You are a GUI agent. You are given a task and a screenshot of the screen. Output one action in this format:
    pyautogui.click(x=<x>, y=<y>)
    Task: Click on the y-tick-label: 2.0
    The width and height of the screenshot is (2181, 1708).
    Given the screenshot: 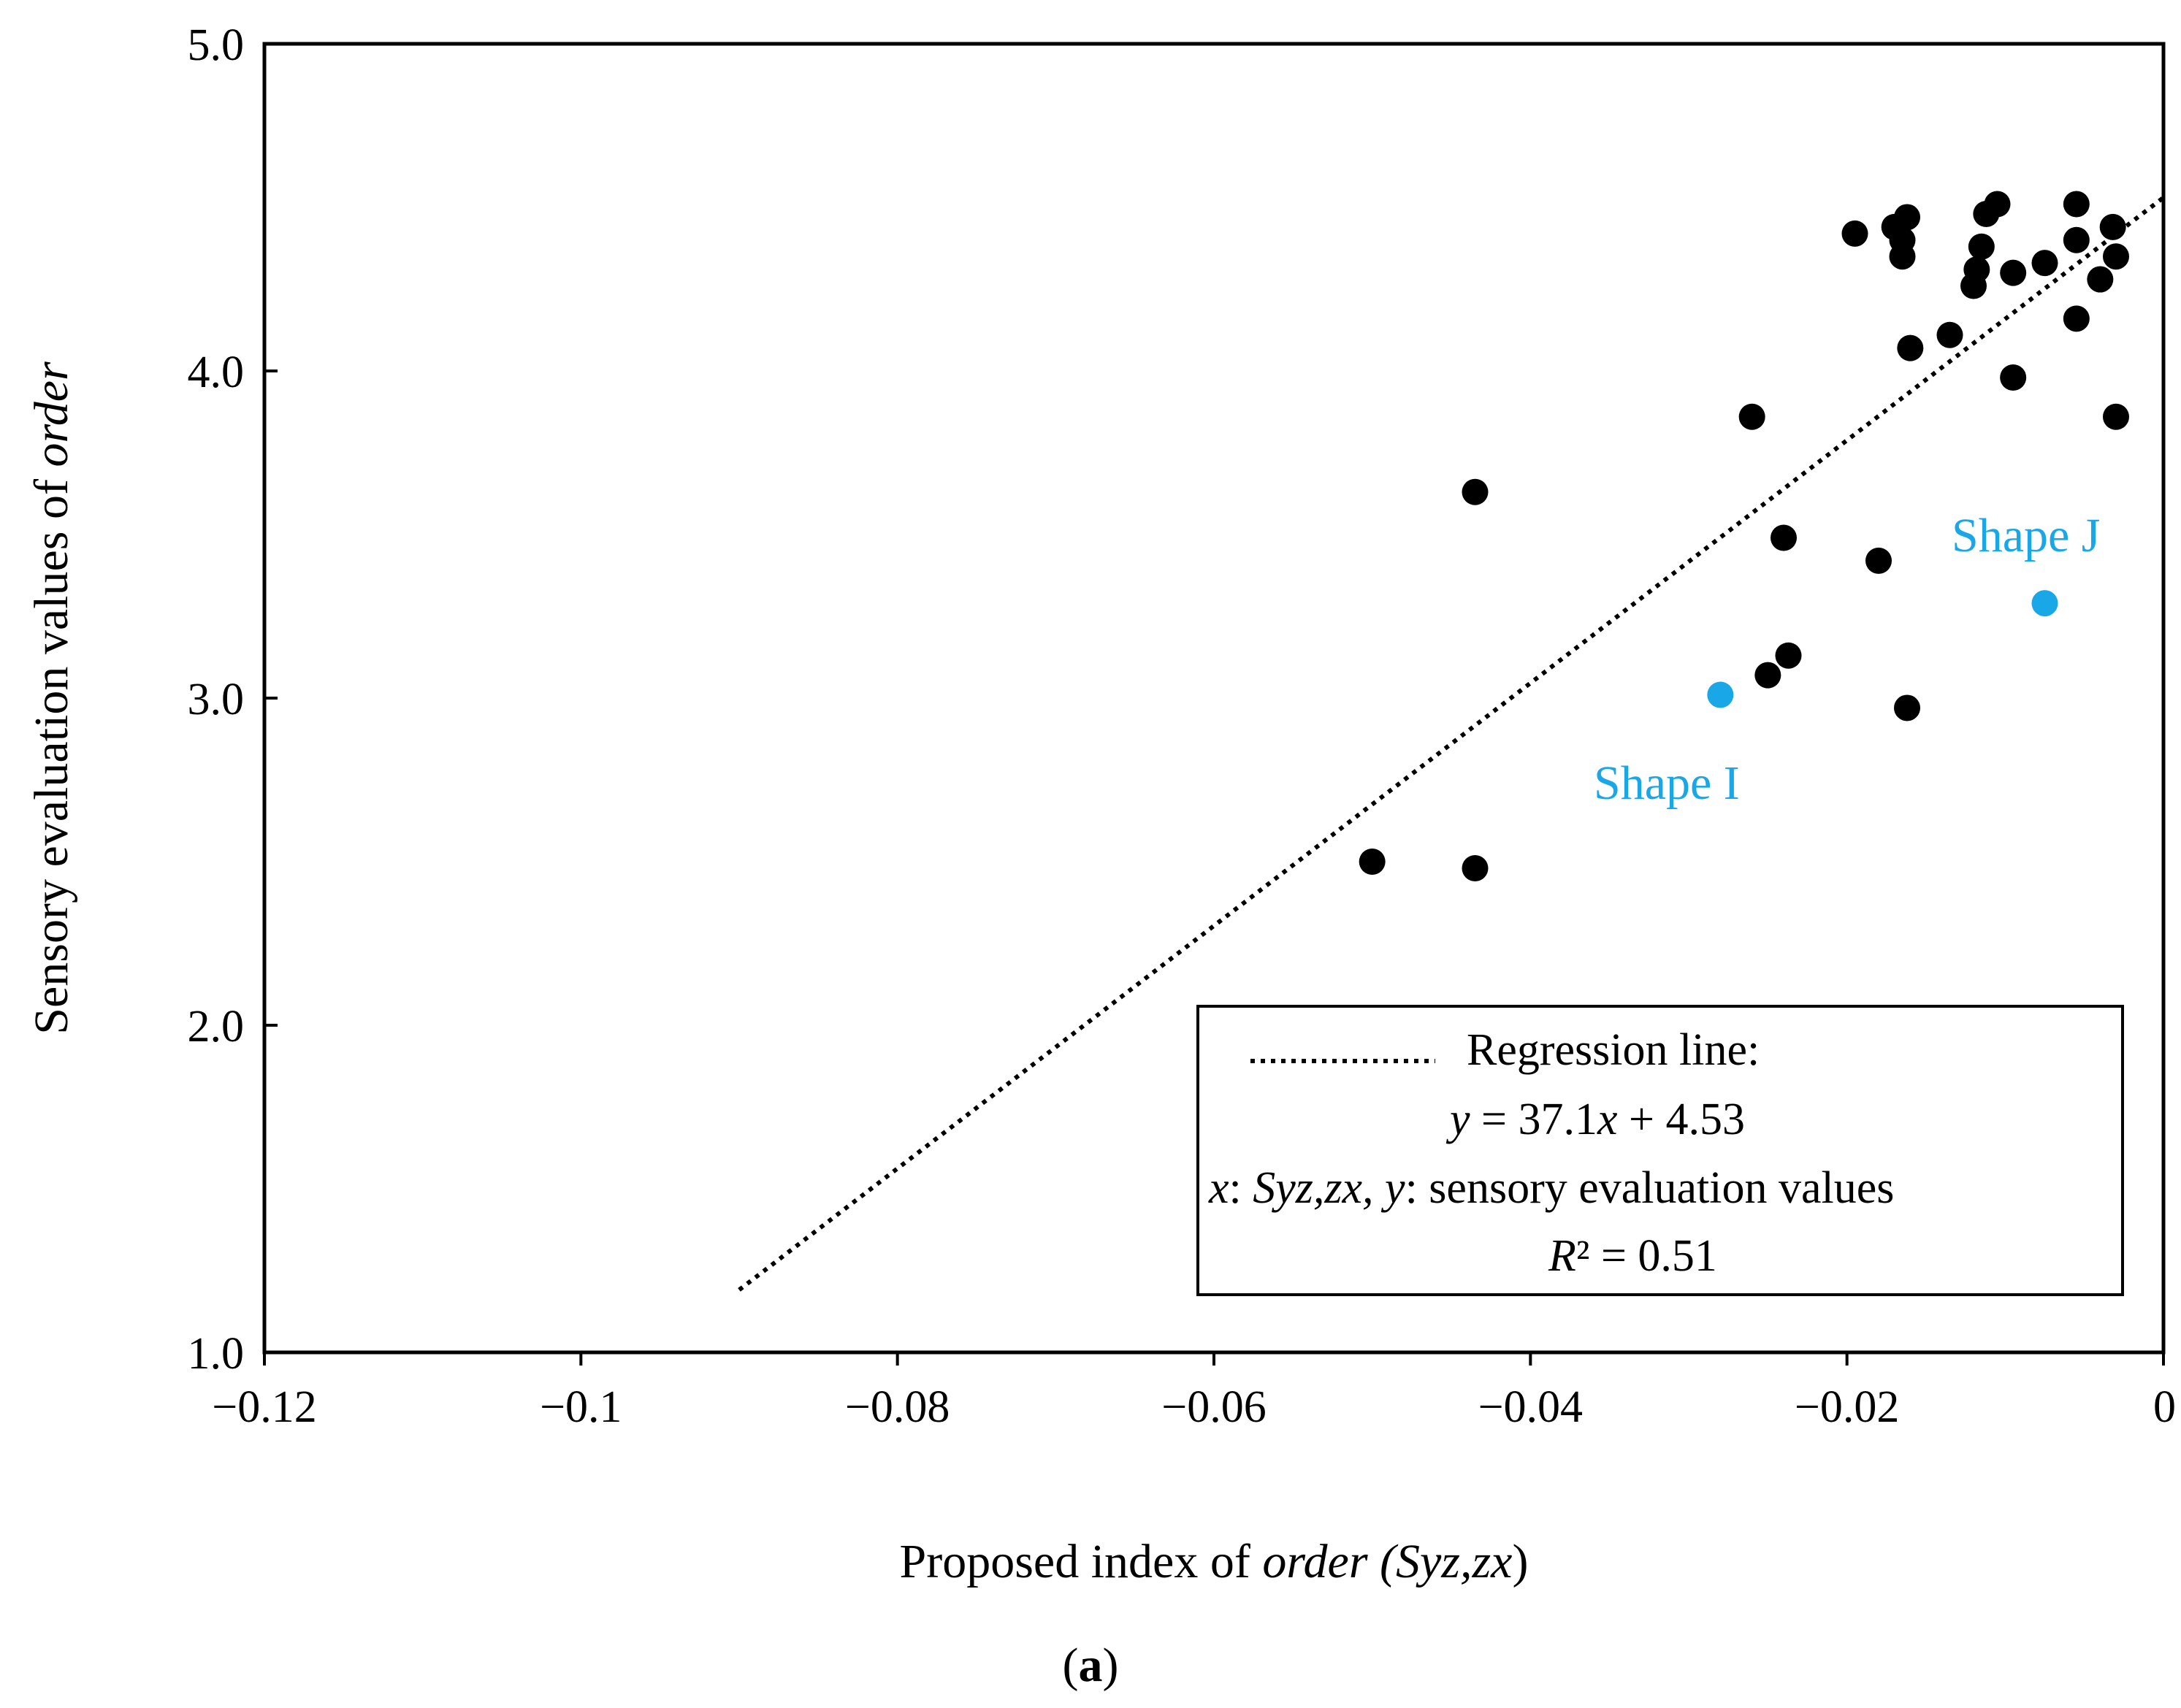 What is the action you would take?
    pyautogui.click(x=217, y=1027)
    